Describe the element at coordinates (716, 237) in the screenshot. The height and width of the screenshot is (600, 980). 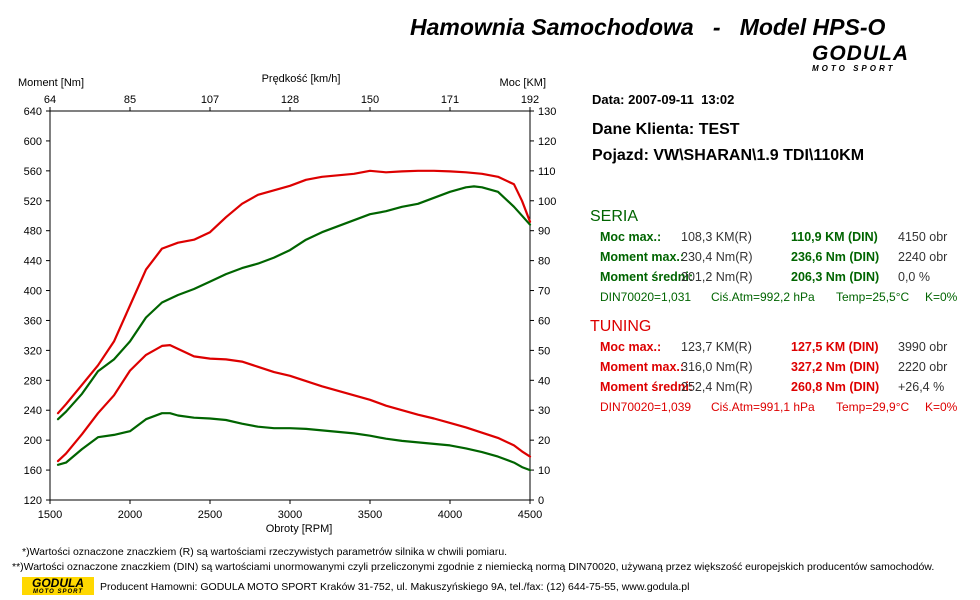
I see `seria-r-0: 108,3 KM(R)` at that location.